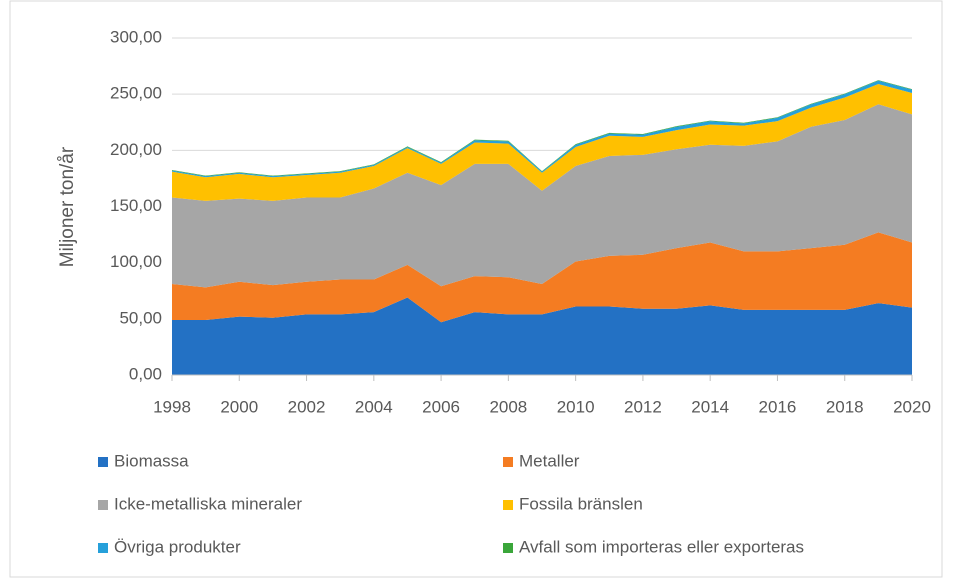 The width and height of the screenshot is (954, 580). Describe the element at coordinates (441, 406) in the screenshot. I see `x-tick-label: 2006` at that location.